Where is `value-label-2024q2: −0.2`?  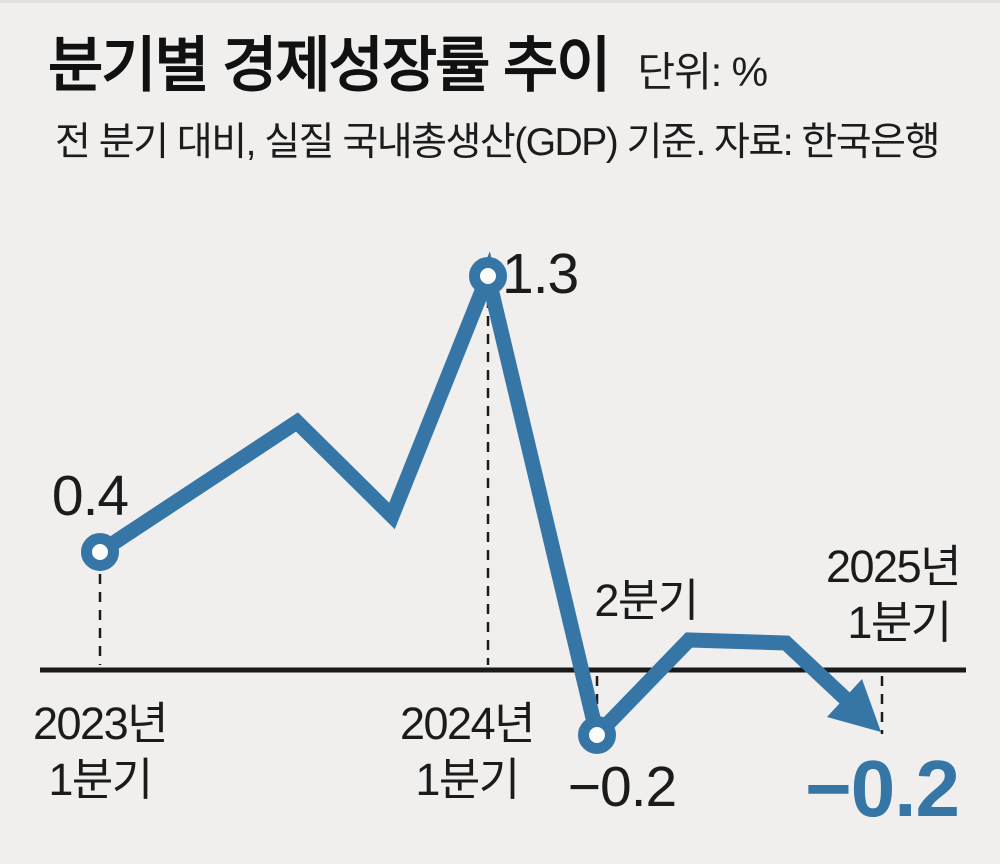 value-label-2024q2: −0.2 is located at coordinates (622, 787).